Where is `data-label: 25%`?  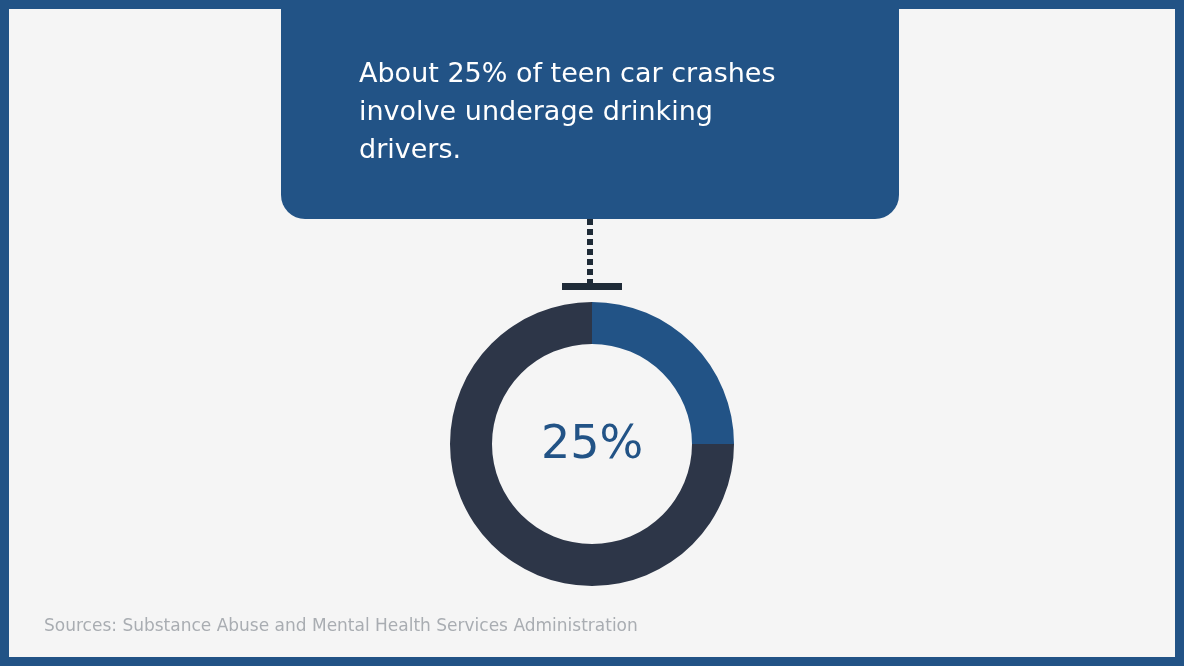 data-label: 25% is located at coordinates (592, 442).